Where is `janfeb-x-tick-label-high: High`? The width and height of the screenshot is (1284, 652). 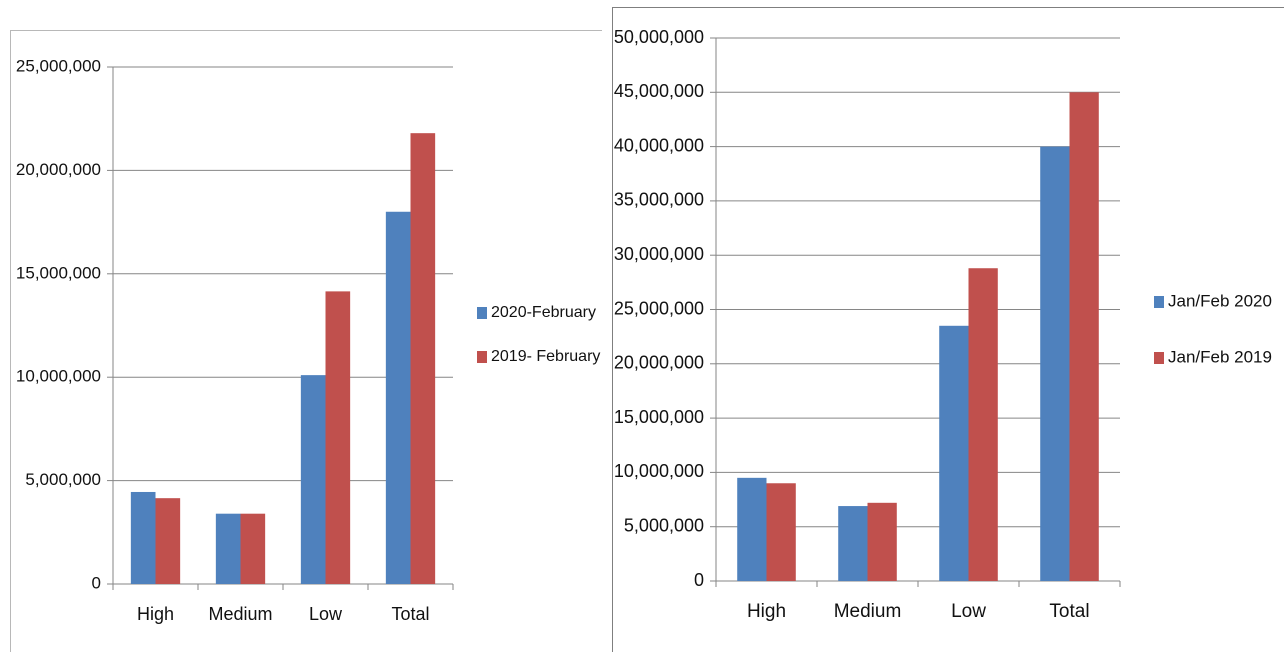
janfeb-x-tick-label-high: High is located at coordinates (766, 611).